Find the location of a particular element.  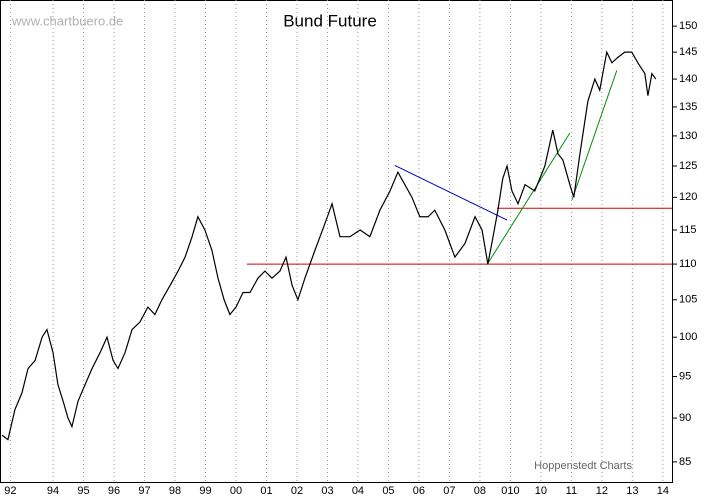

y-tick-label: 140 is located at coordinates (688, 79).